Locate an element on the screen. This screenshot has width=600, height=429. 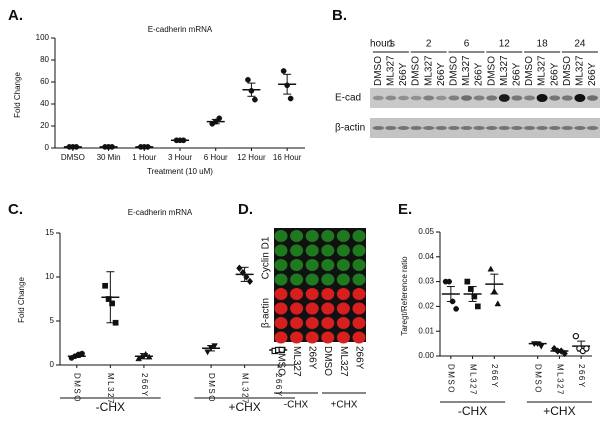
y-axis-label: Fold Change is located at coordinates (17, 95).